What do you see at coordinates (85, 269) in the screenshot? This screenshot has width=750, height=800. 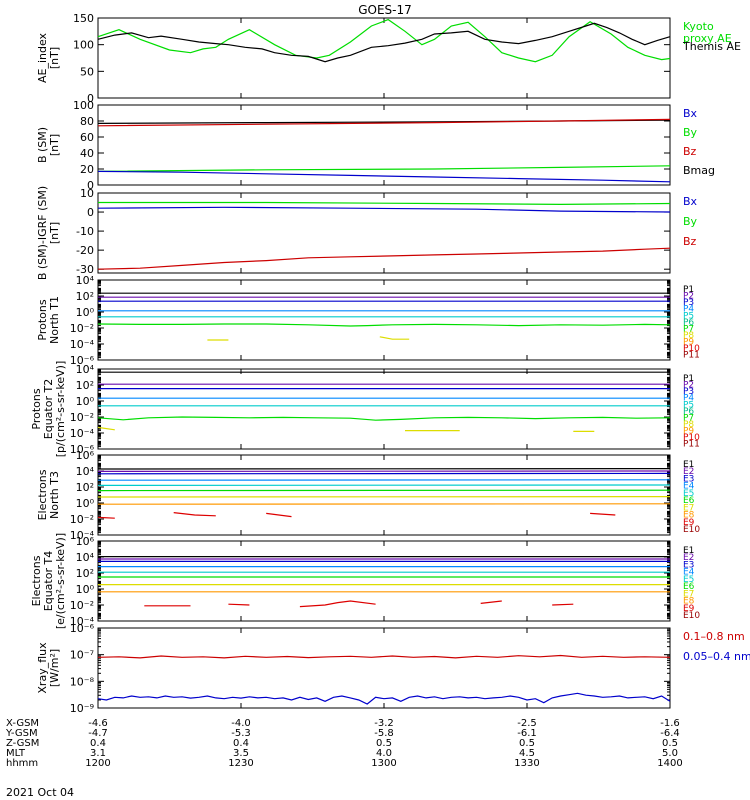 I see `y-tick-label: -30` at bounding box center [85, 269].